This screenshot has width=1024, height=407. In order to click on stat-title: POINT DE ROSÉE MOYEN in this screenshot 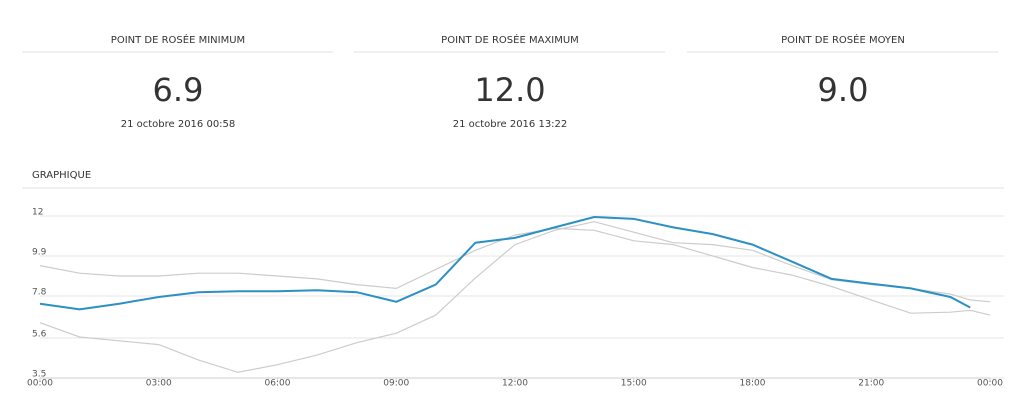, I will do `click(843, 39)`.